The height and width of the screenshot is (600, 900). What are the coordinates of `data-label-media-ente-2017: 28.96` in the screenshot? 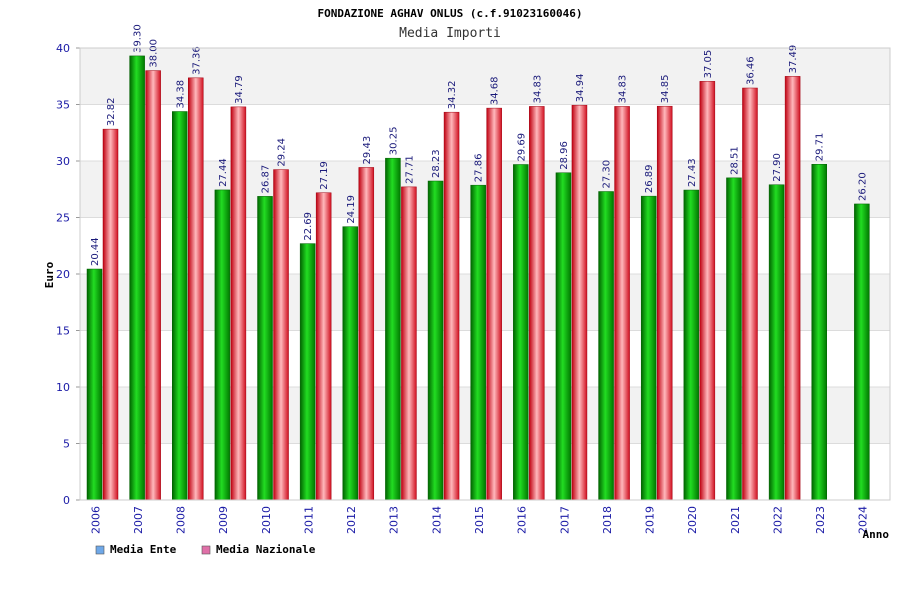 It's located at (564, 155).